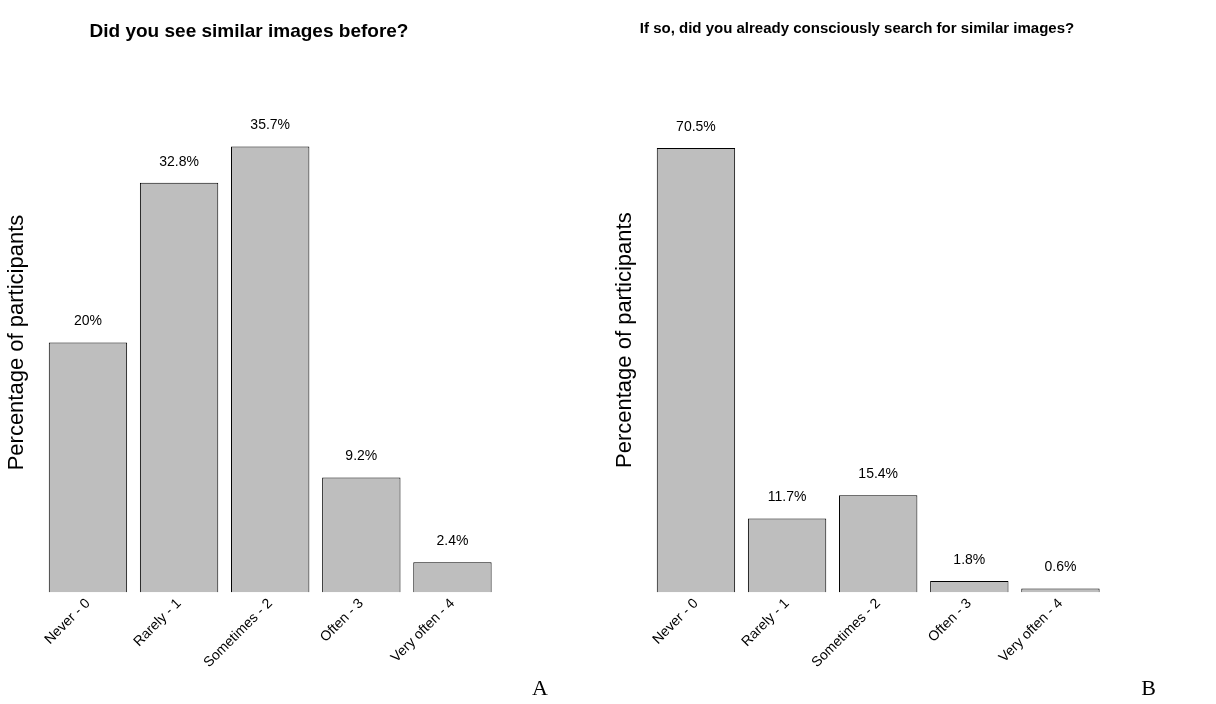 The height and width of the screenshot is (704, 1216). Describe the element at coordinates (696, 125) in the screenshot. I see `data-label: 70.5%` at that location.